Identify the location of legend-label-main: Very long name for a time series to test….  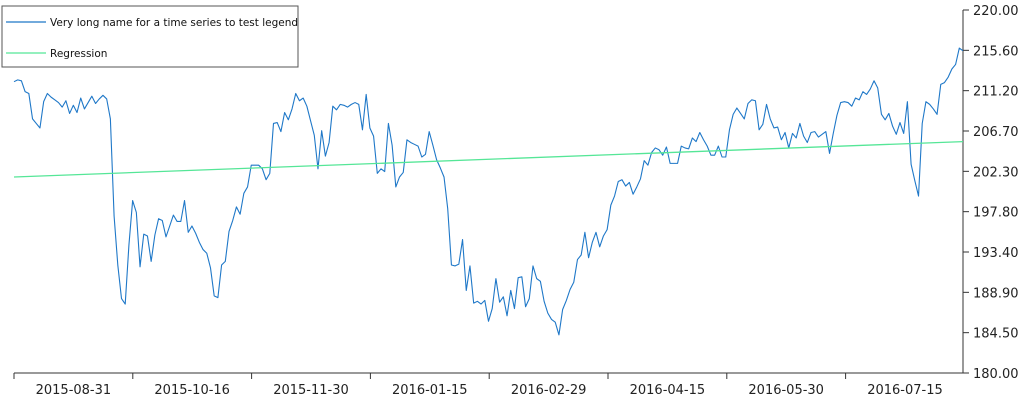
(174, 23).